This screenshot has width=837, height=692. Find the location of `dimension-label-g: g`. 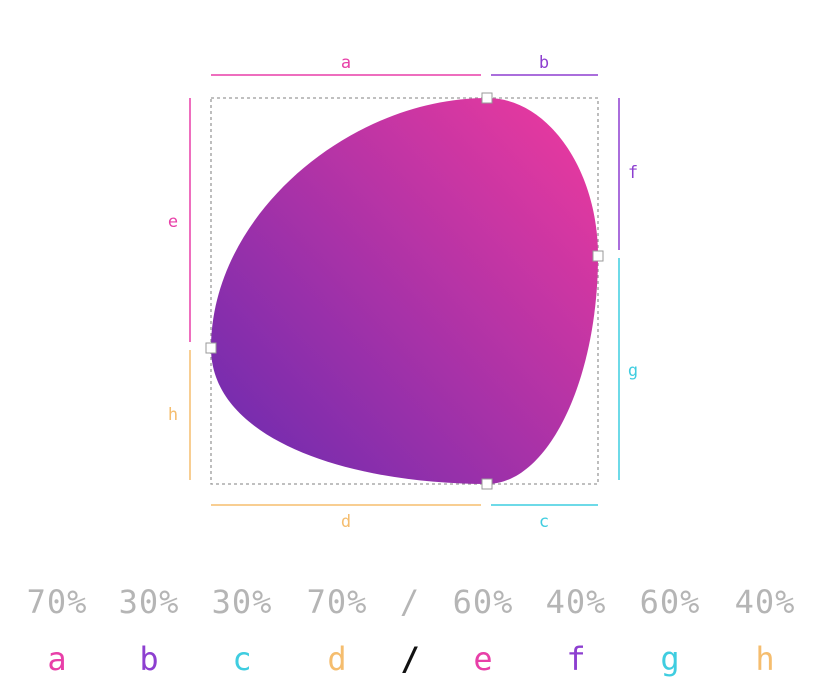

dimension-label-g: g is located at coordinates (633, 371).